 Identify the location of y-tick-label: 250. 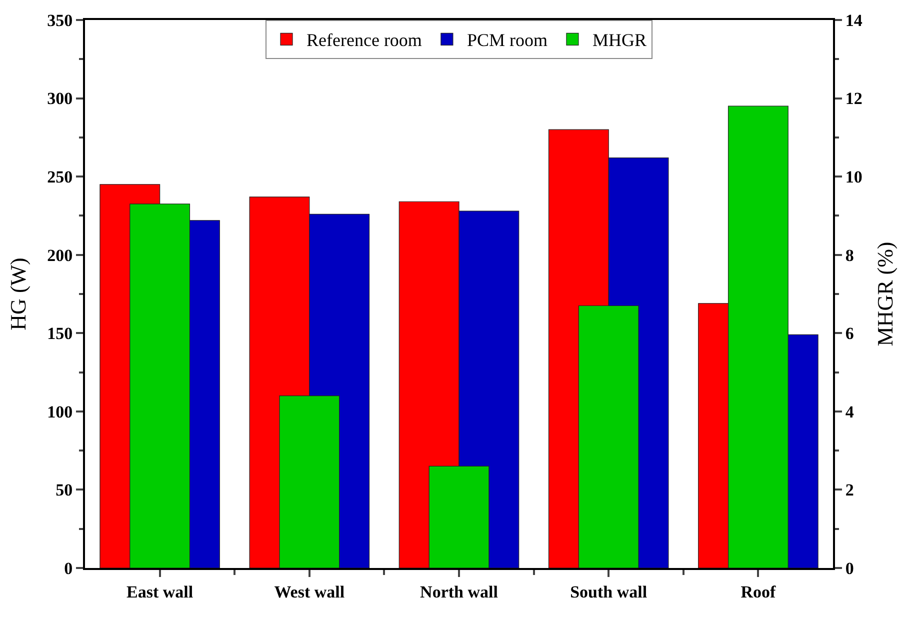
(60, 177).